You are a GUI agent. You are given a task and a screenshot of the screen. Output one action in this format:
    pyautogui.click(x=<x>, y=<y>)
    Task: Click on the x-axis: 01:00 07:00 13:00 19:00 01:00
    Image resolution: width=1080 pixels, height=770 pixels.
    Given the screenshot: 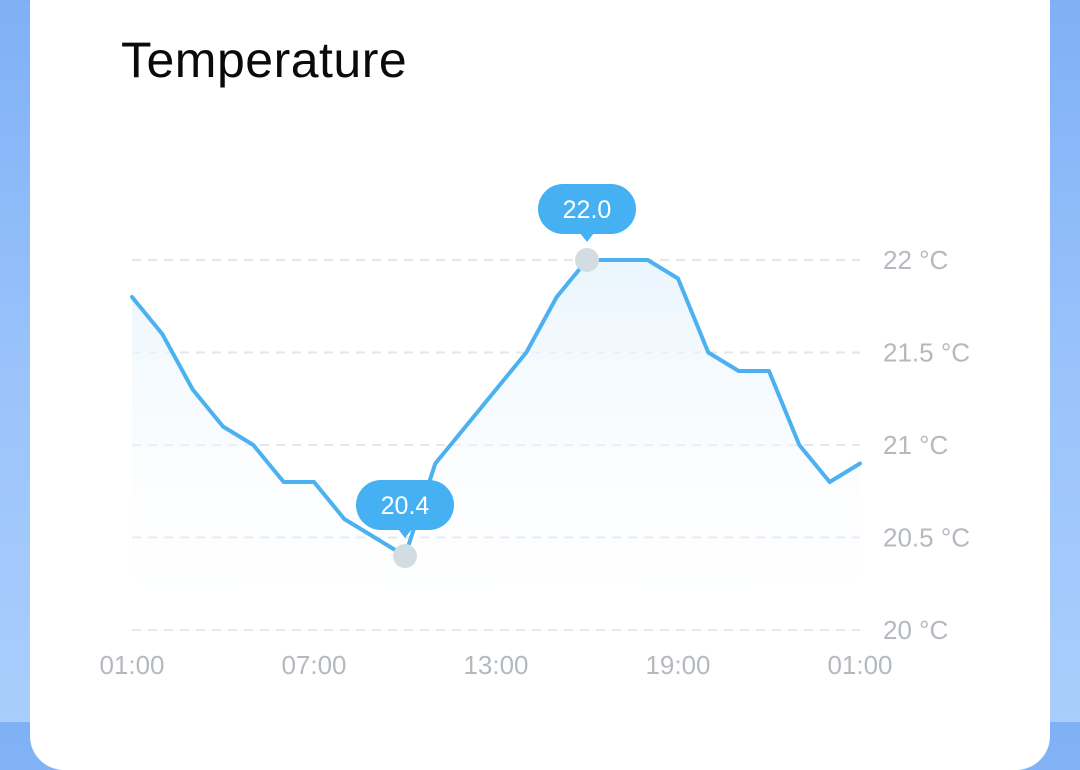 What is the action you would take?
    pyautogui.click(x=495, y=665)
    